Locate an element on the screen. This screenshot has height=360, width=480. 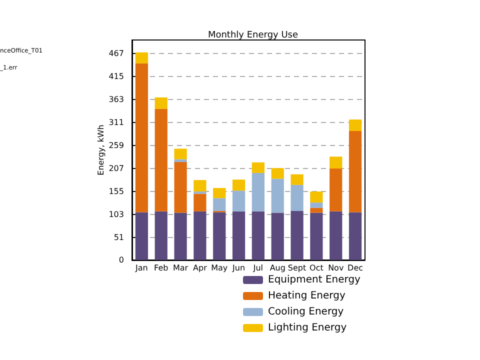
legend-label: Heating Energy is located at coordinates (307, 296).